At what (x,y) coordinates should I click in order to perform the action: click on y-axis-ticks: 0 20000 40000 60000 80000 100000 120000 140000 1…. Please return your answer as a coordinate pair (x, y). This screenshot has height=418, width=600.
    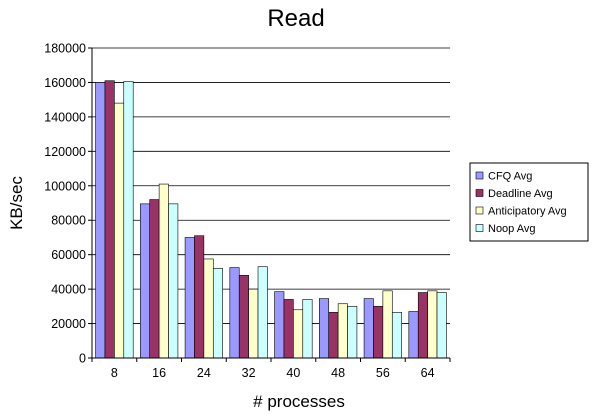
    Looking at the image, I should click on (68, 204).